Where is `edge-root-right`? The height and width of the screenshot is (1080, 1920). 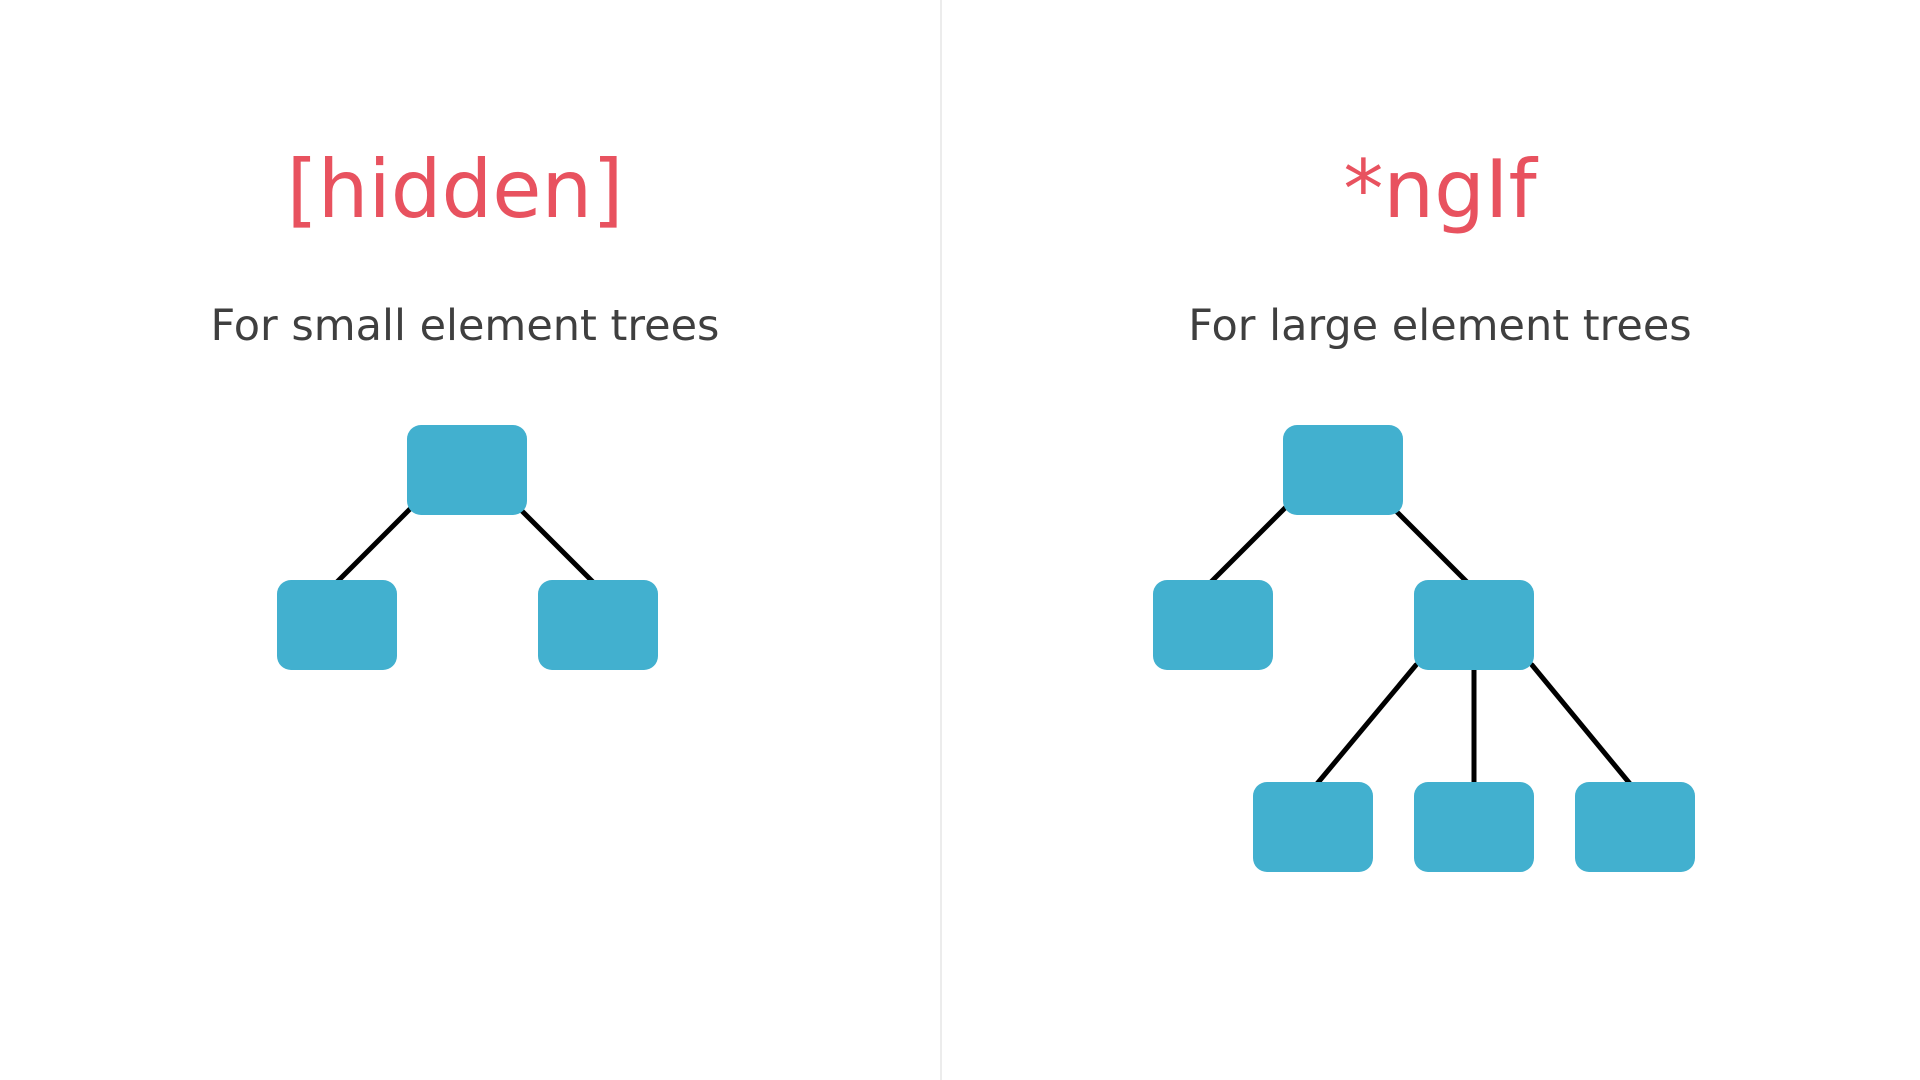
edge-root-right is located at coordinates (556, 545).